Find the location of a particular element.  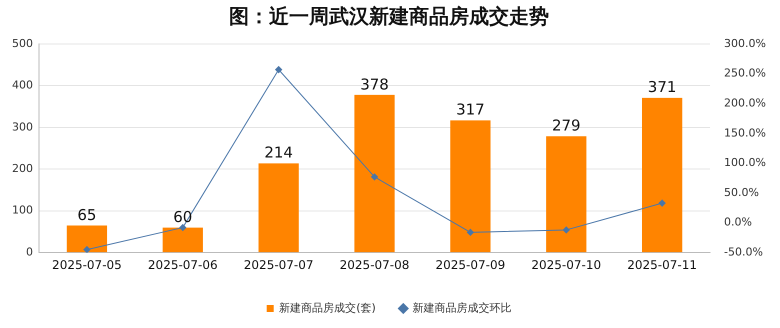

y2-tick-label: 250.0% is located at coordinates (745, 73).